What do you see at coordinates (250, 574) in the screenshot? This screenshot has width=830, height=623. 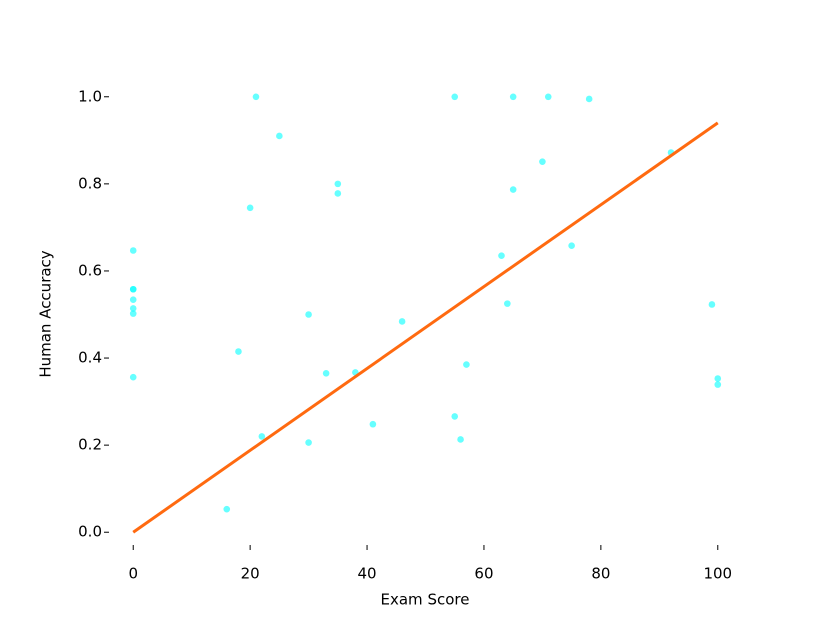 I see `x-tick-label: 20` at bounding box center [250, 574].